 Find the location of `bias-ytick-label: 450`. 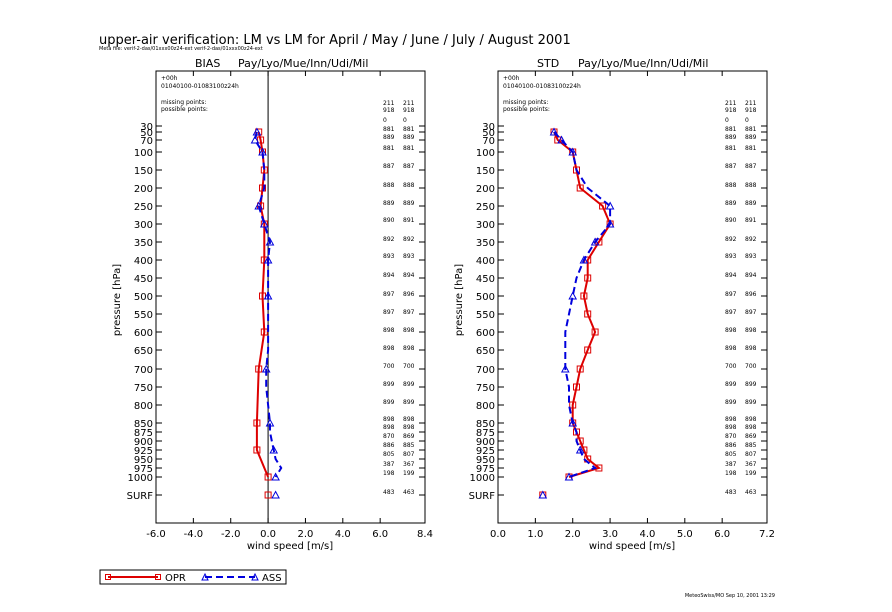

bias-ytick-label: 450 is located at coordinates (143, 279).